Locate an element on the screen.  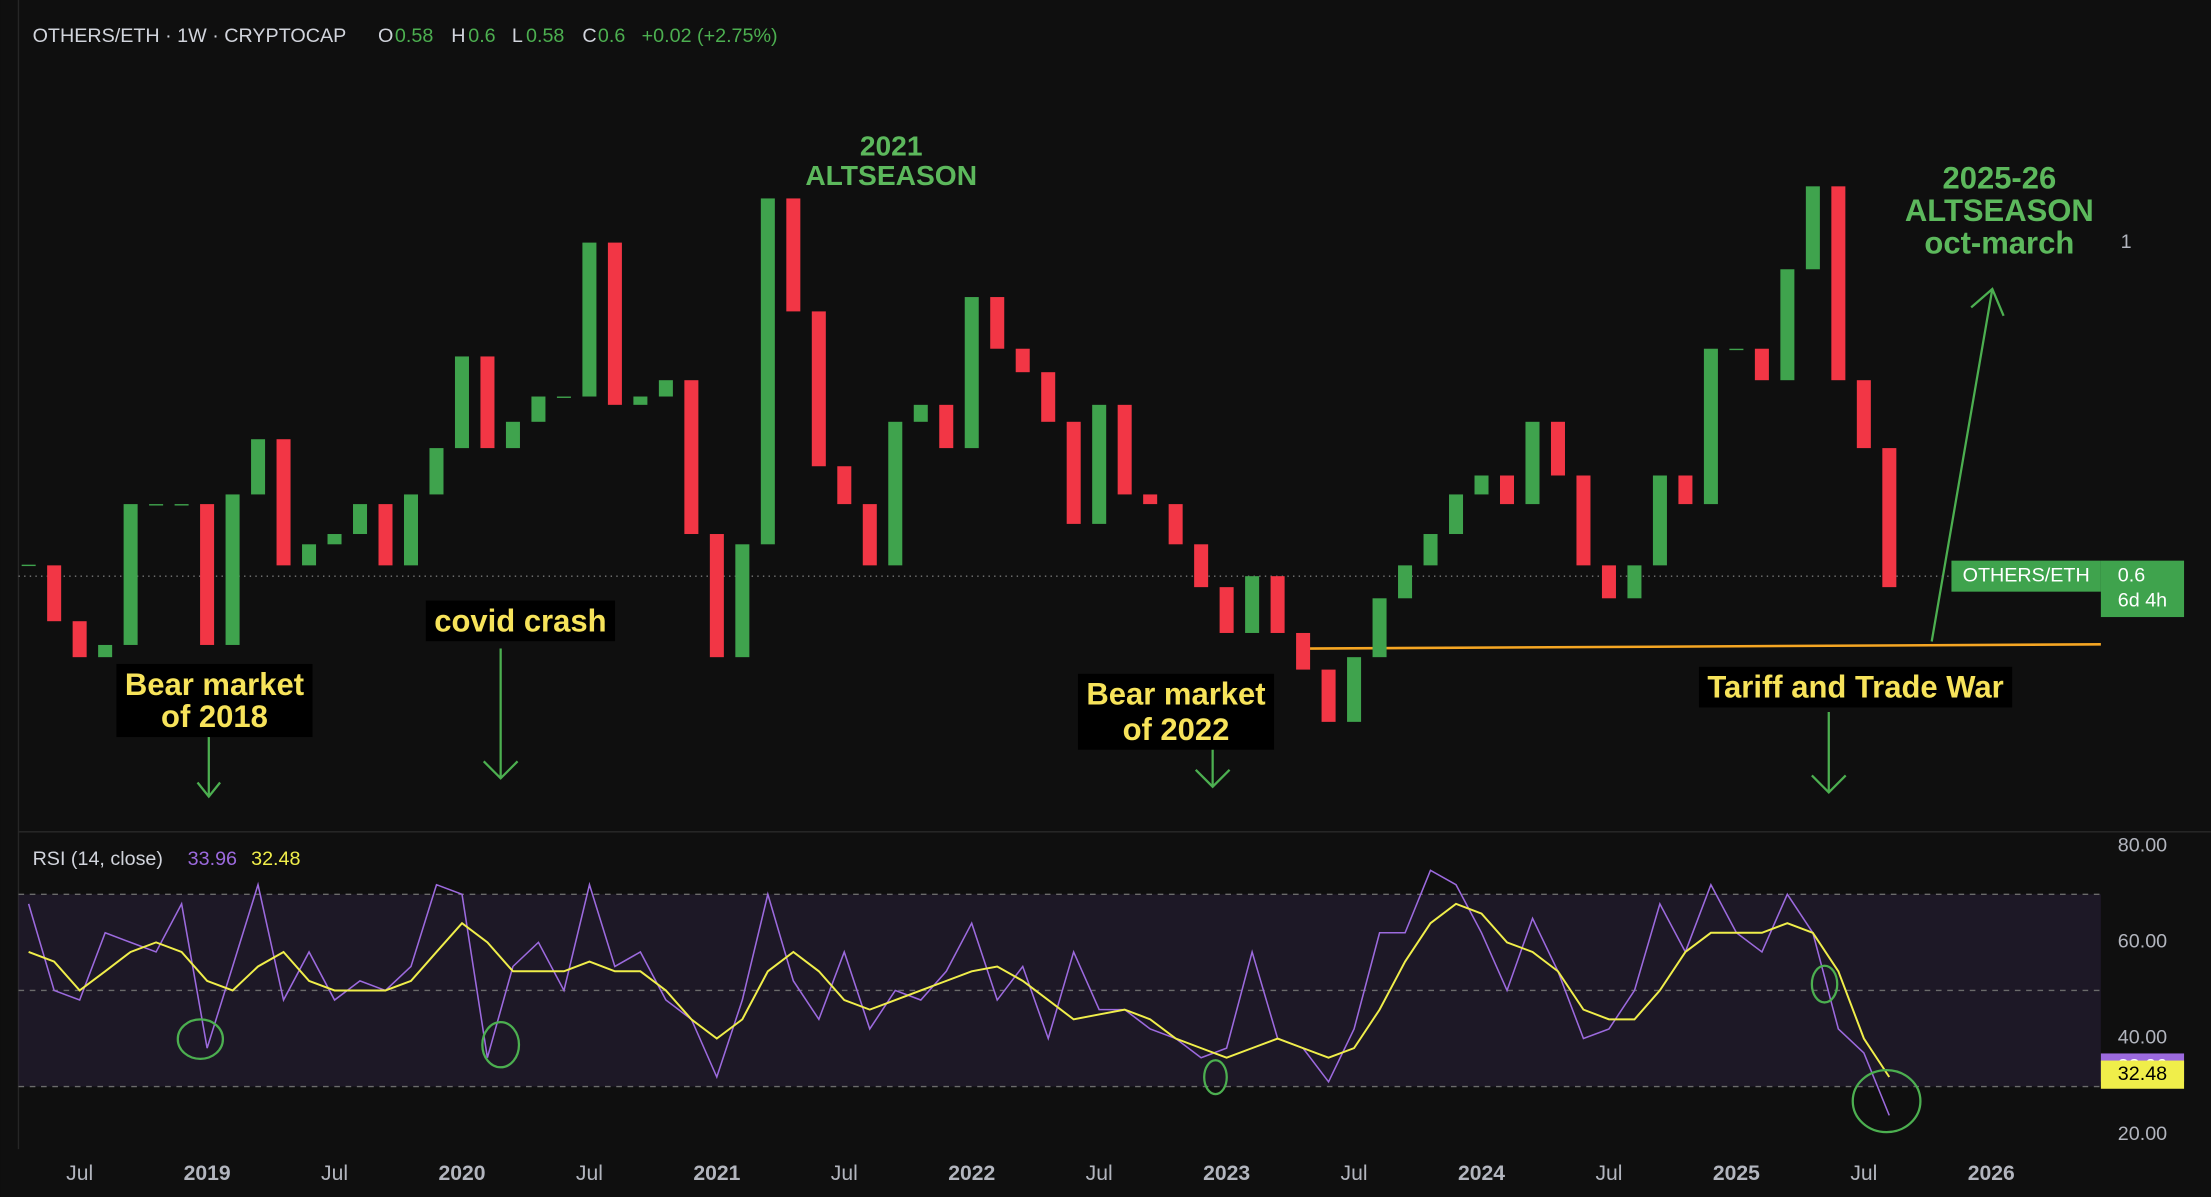
annotation-text: of 2018 is located at coordinates (214, 716).